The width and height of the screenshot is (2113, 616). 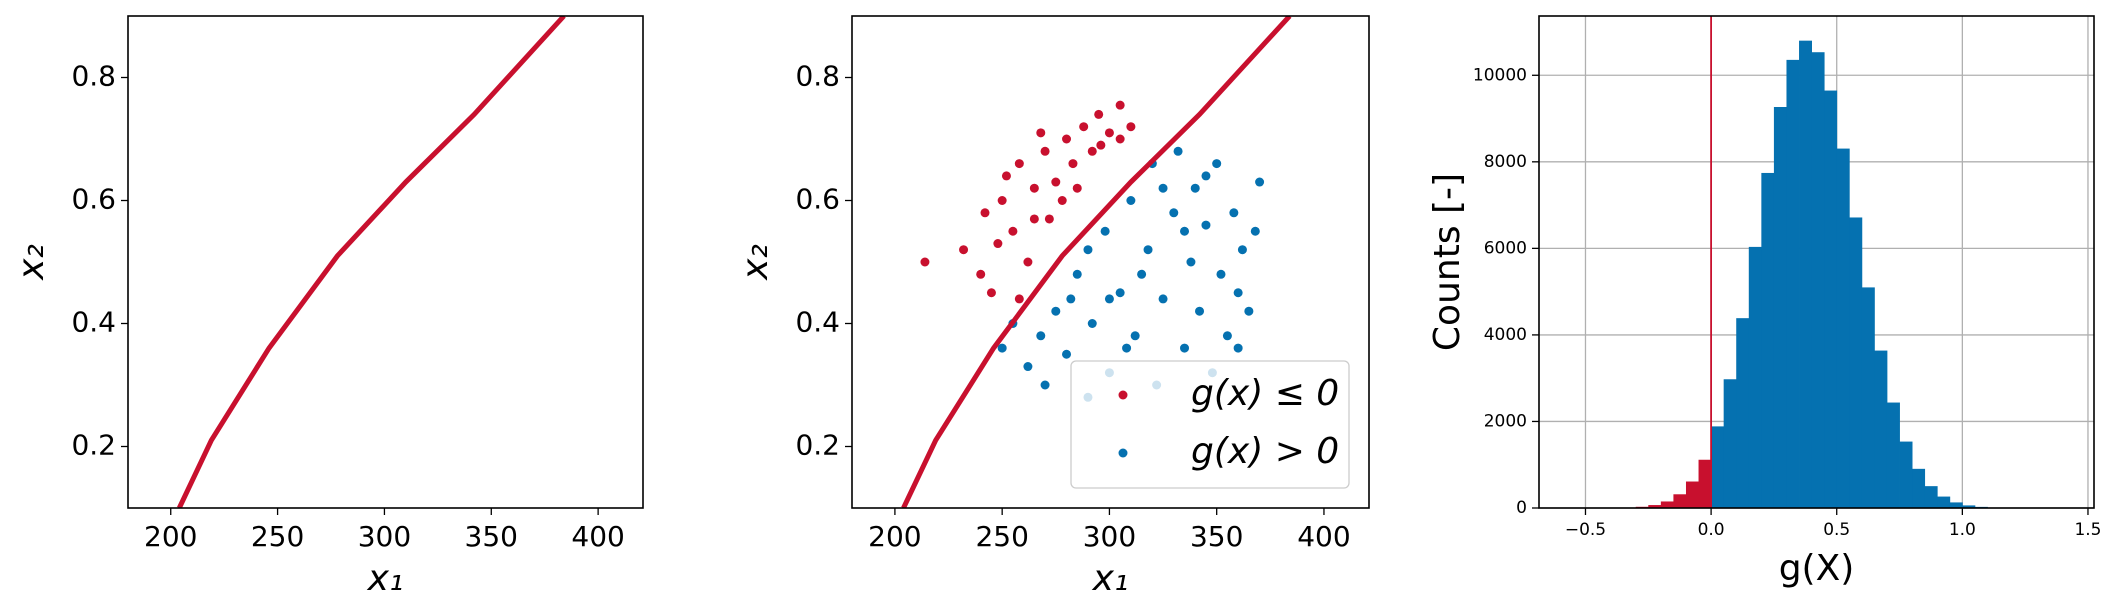 I want to click on x-tick-label: 300, so click(x=1109, y=536).